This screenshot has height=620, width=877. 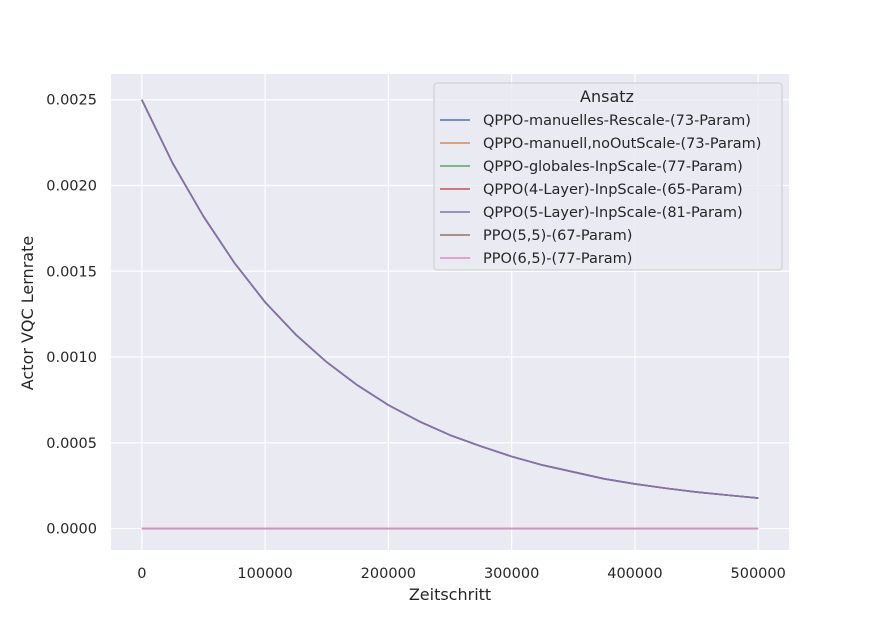 I want to click on legend-label: QPPO-globales-InpScale-(77-Param), so click(x=613, y=167).